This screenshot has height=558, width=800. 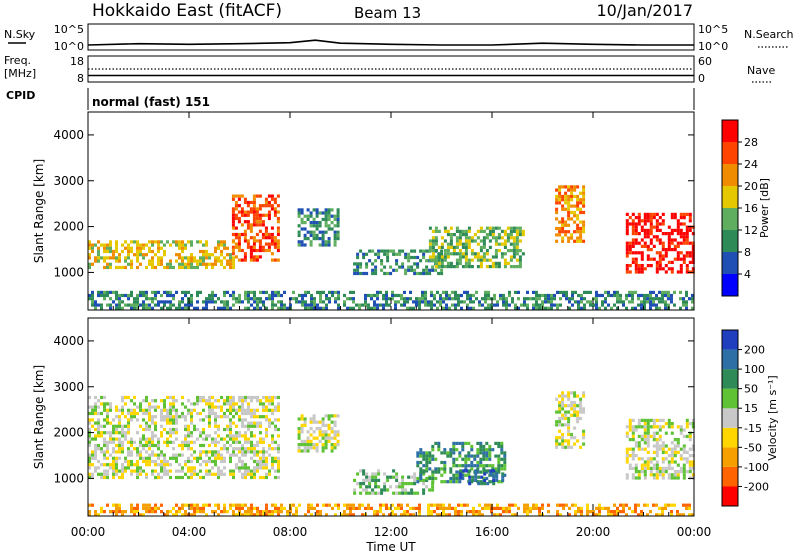 I want to click on velocity-colorbar-swatches, so click(x=730, y=418).